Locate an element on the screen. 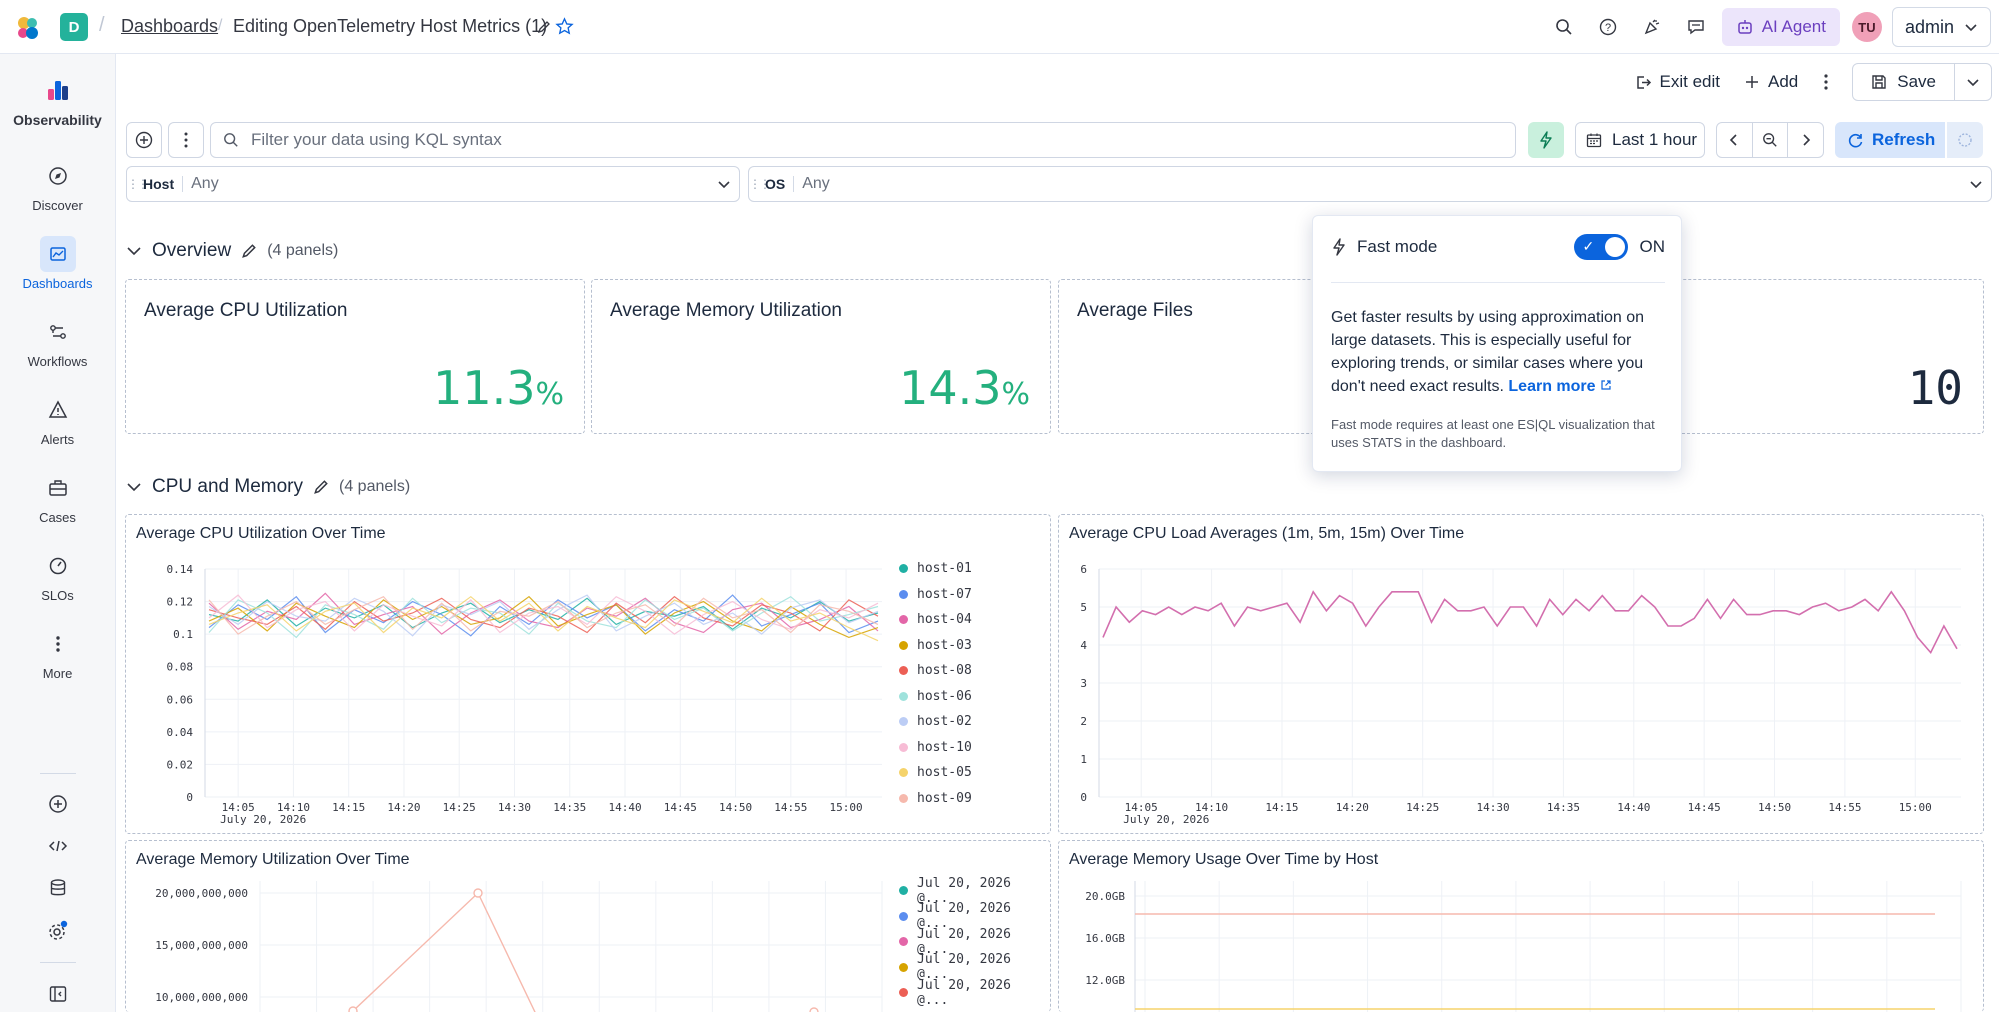  nav-observability: Observability is located at coordinates (57, 100).